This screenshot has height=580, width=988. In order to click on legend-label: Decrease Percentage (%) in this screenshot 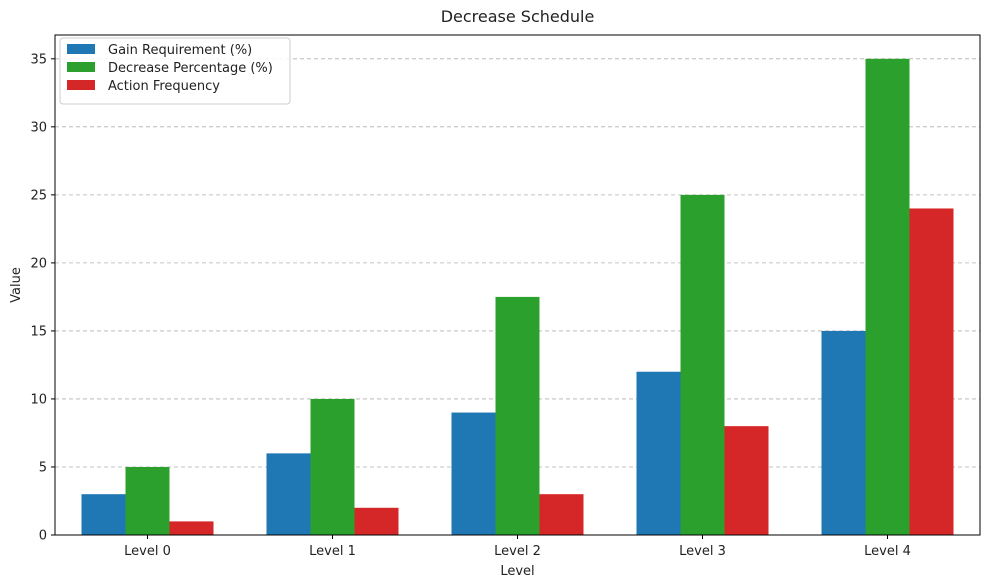, I will do `click(190, 68)`.